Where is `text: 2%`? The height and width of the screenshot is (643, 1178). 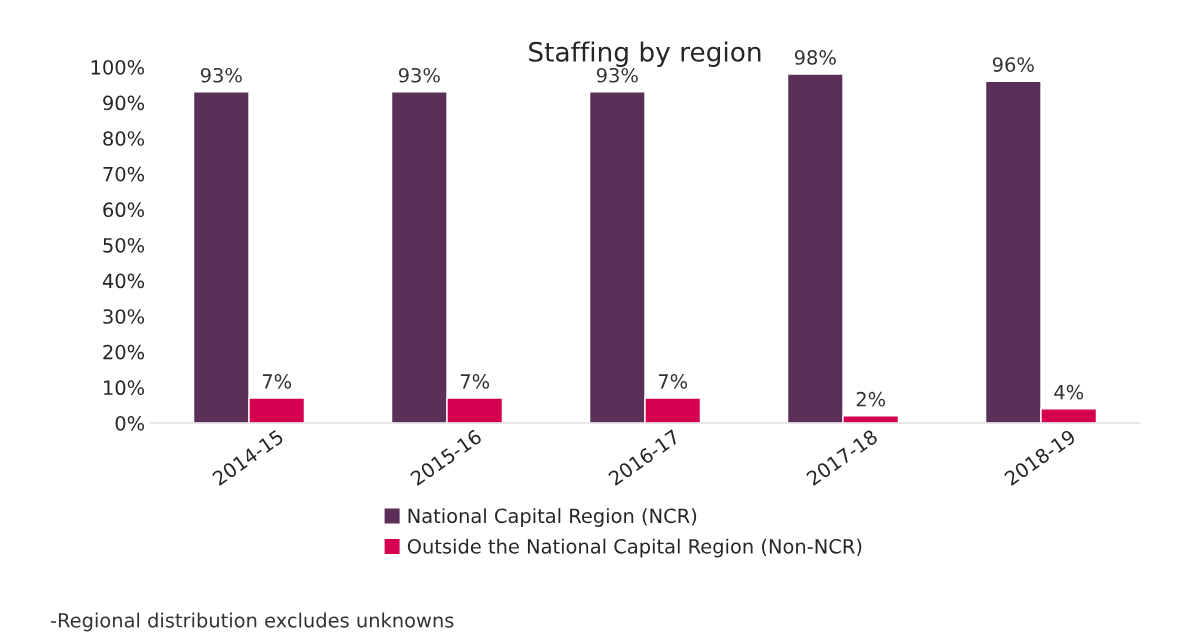
text: 2% is located at coordinates (871, 399).